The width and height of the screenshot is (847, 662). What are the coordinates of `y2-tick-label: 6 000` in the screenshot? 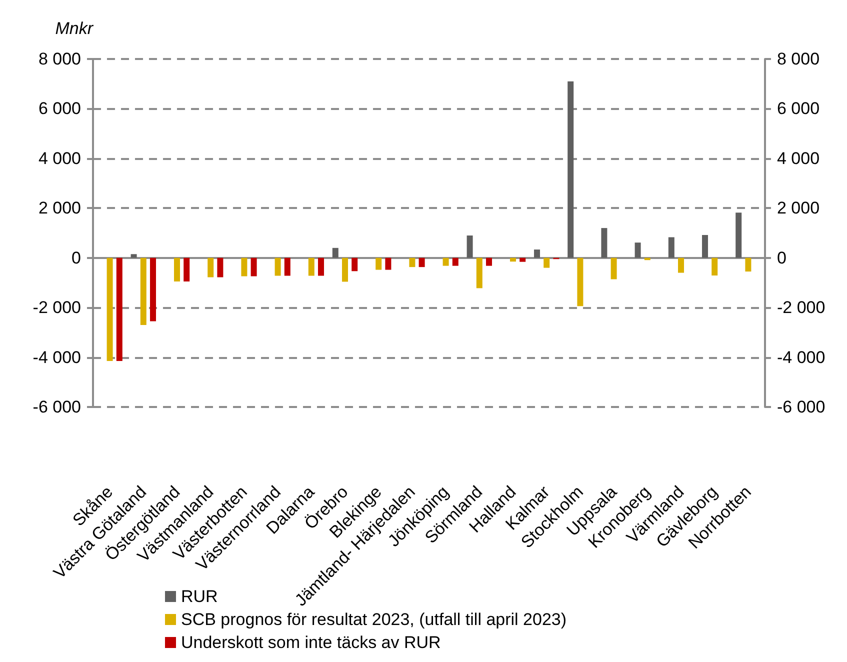 It's located at (798, 108).